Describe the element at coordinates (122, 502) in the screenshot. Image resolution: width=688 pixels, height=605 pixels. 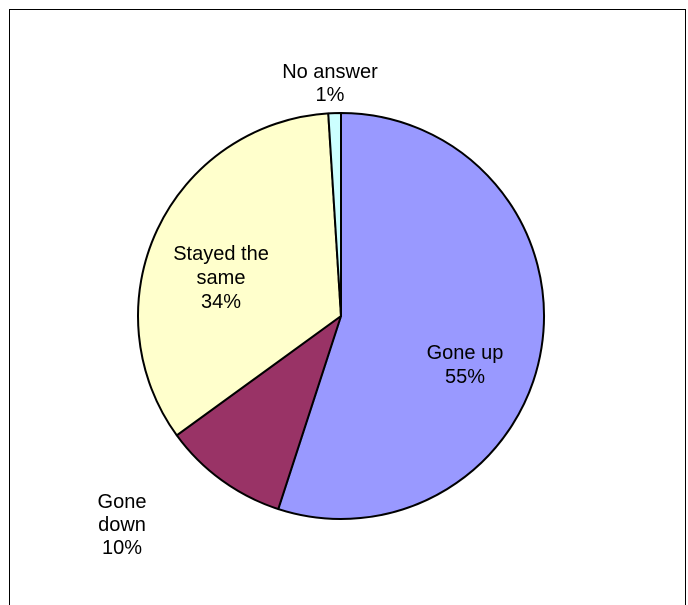
I see `slice-label-line-1-0: Gone` at that location.